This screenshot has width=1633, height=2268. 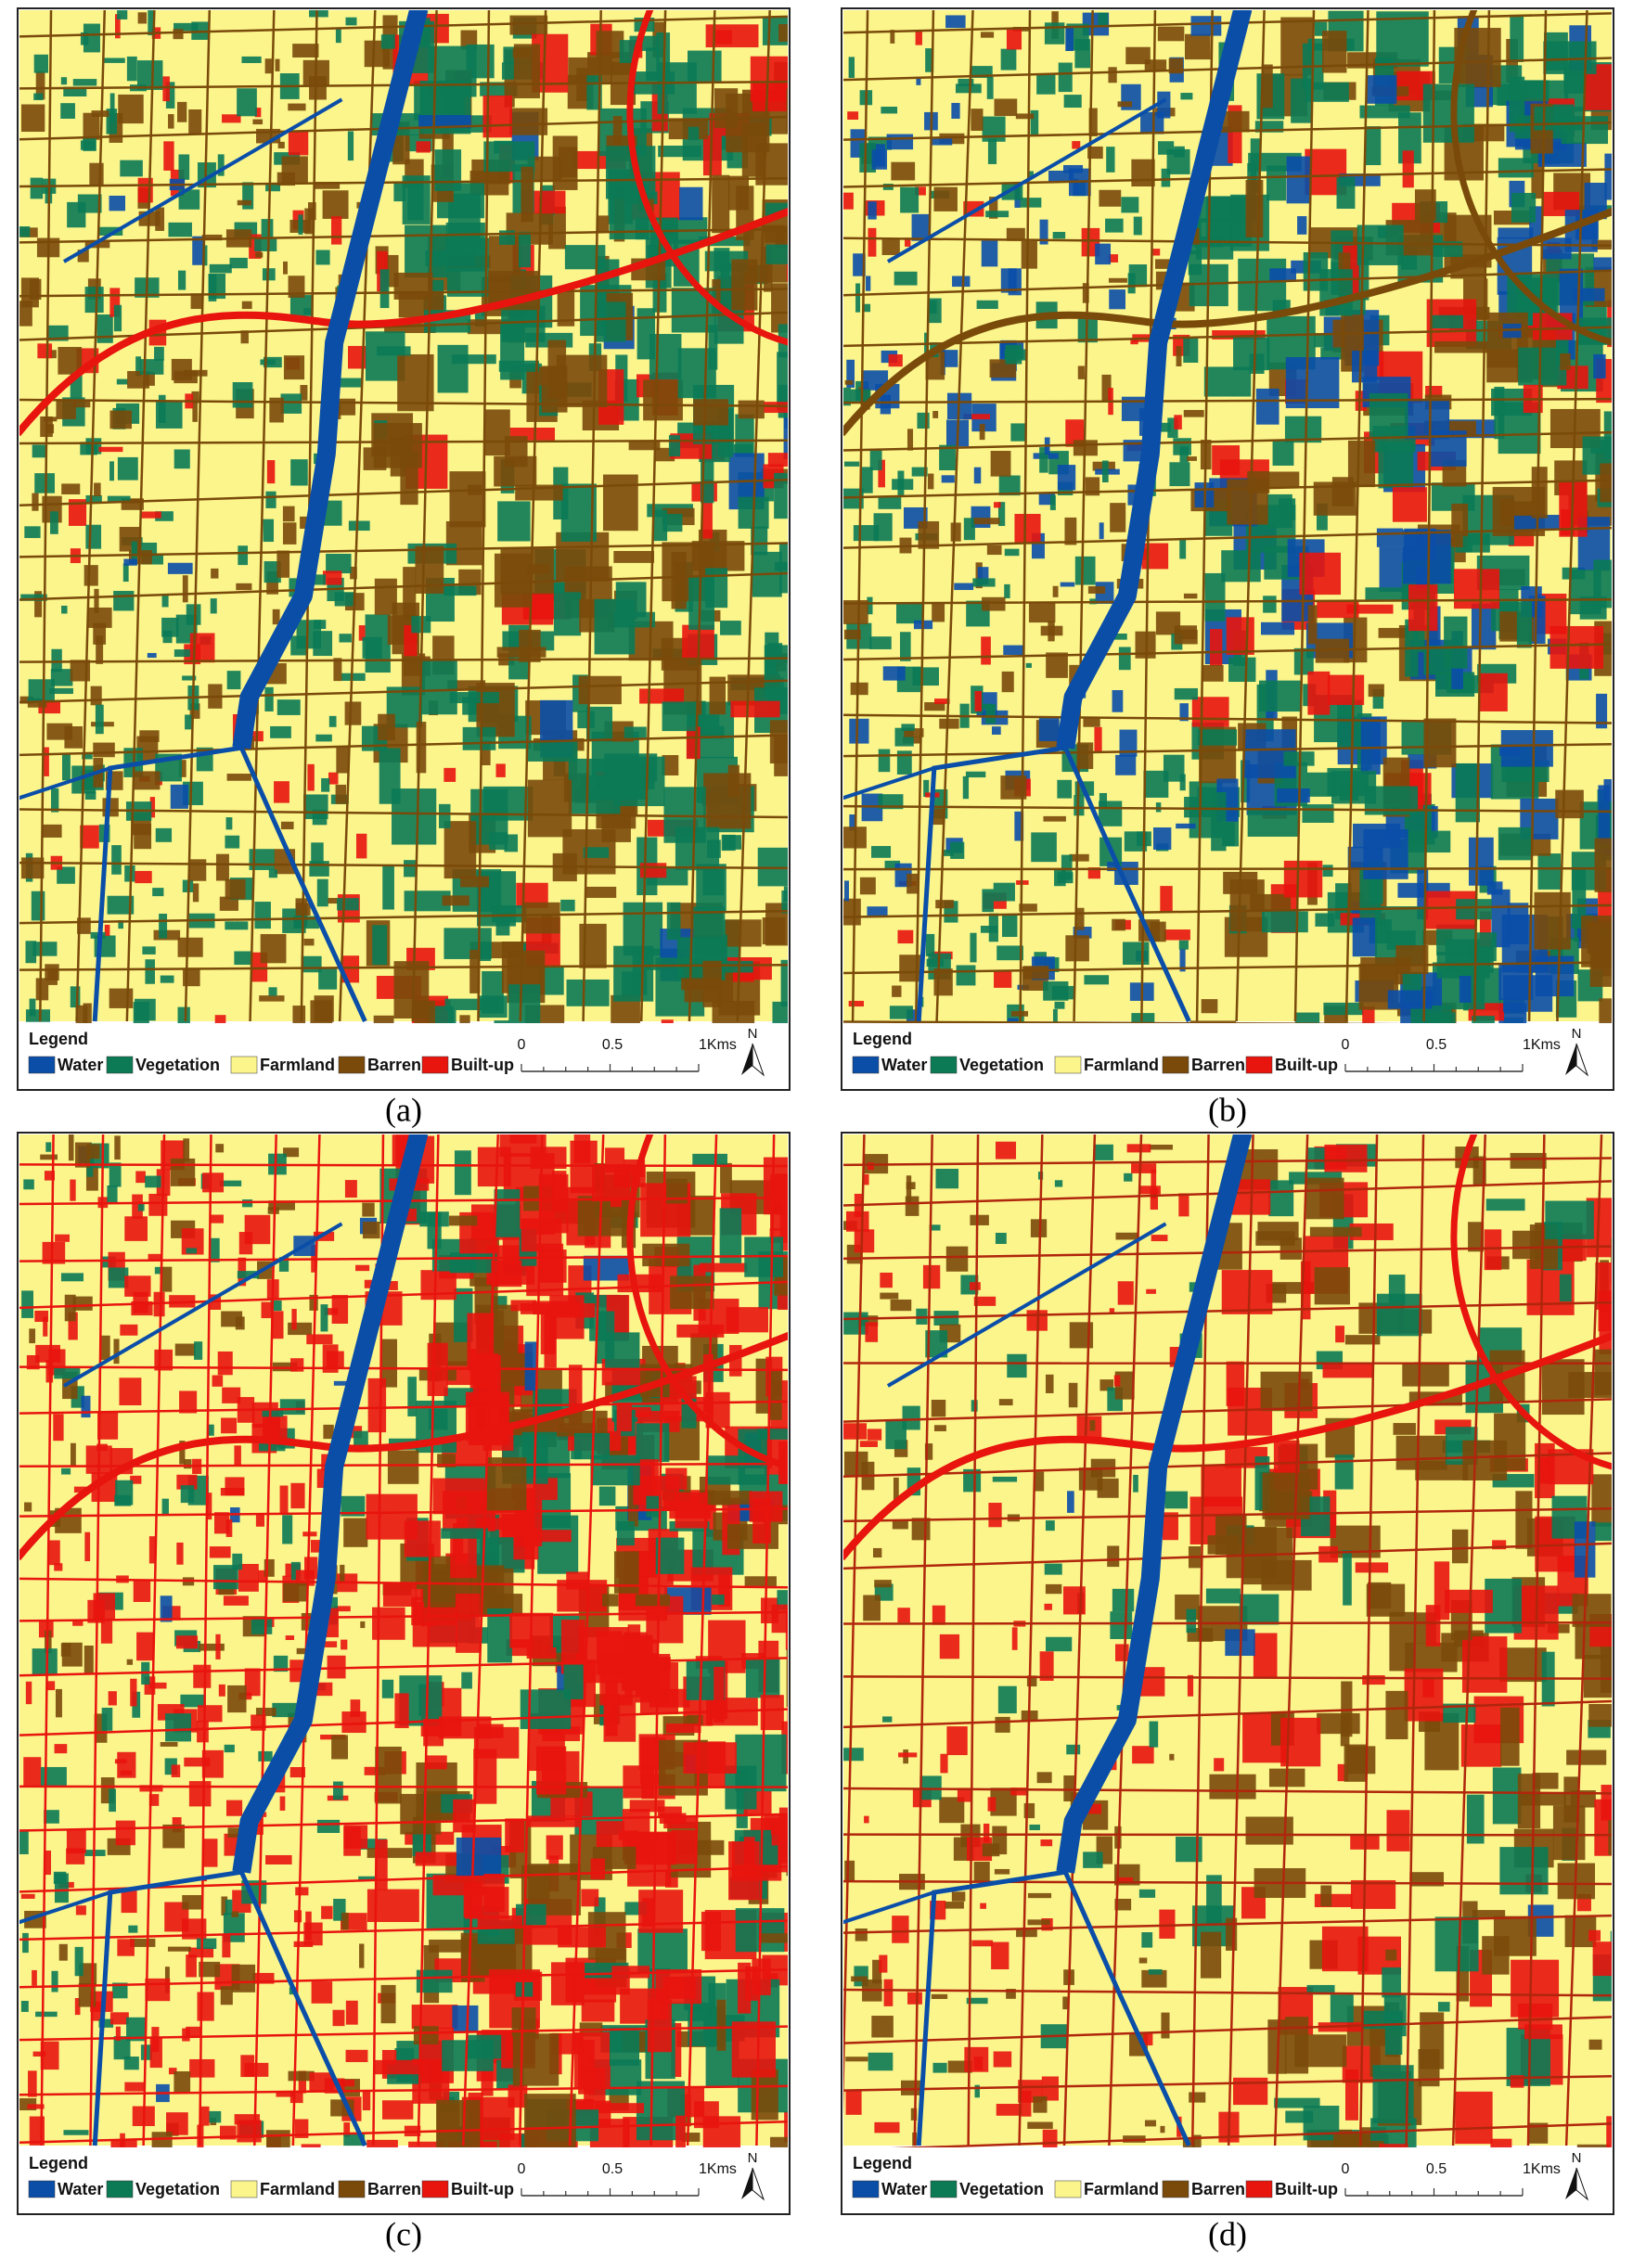 I want to click on scale-label: 0, so click(x=1346, y=2169).